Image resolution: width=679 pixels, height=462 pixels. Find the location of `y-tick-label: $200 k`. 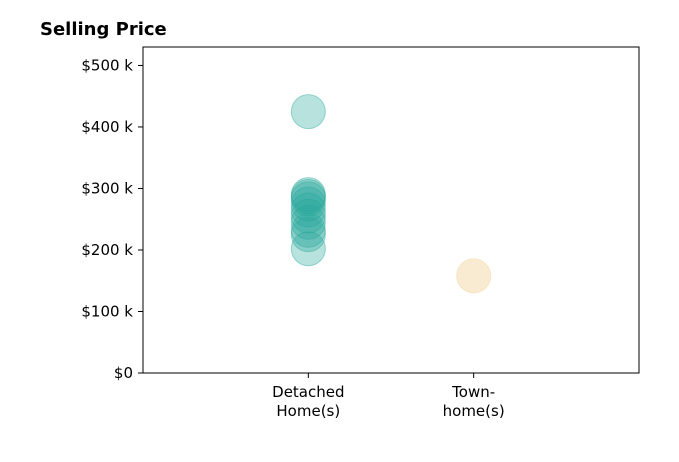

y-tick-label: $200 k is located at coordinates (107, 250).